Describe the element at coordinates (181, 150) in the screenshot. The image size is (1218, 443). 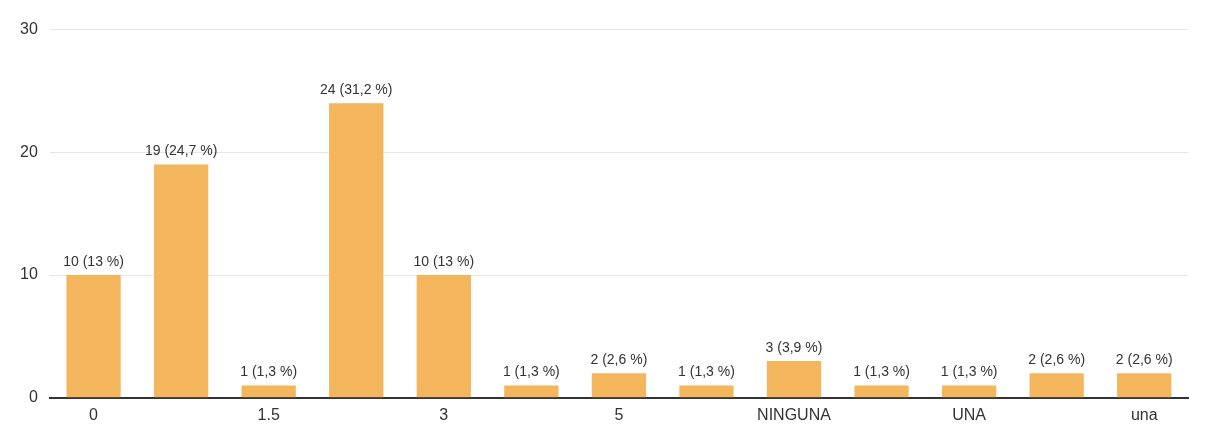
I see `data-label: 19 (24,7 %)` at that location.